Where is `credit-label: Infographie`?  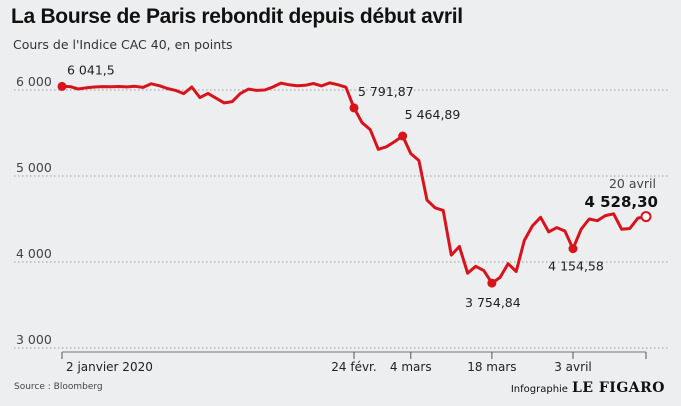
credit-label: Infographie is located at coordinates (539, 389).